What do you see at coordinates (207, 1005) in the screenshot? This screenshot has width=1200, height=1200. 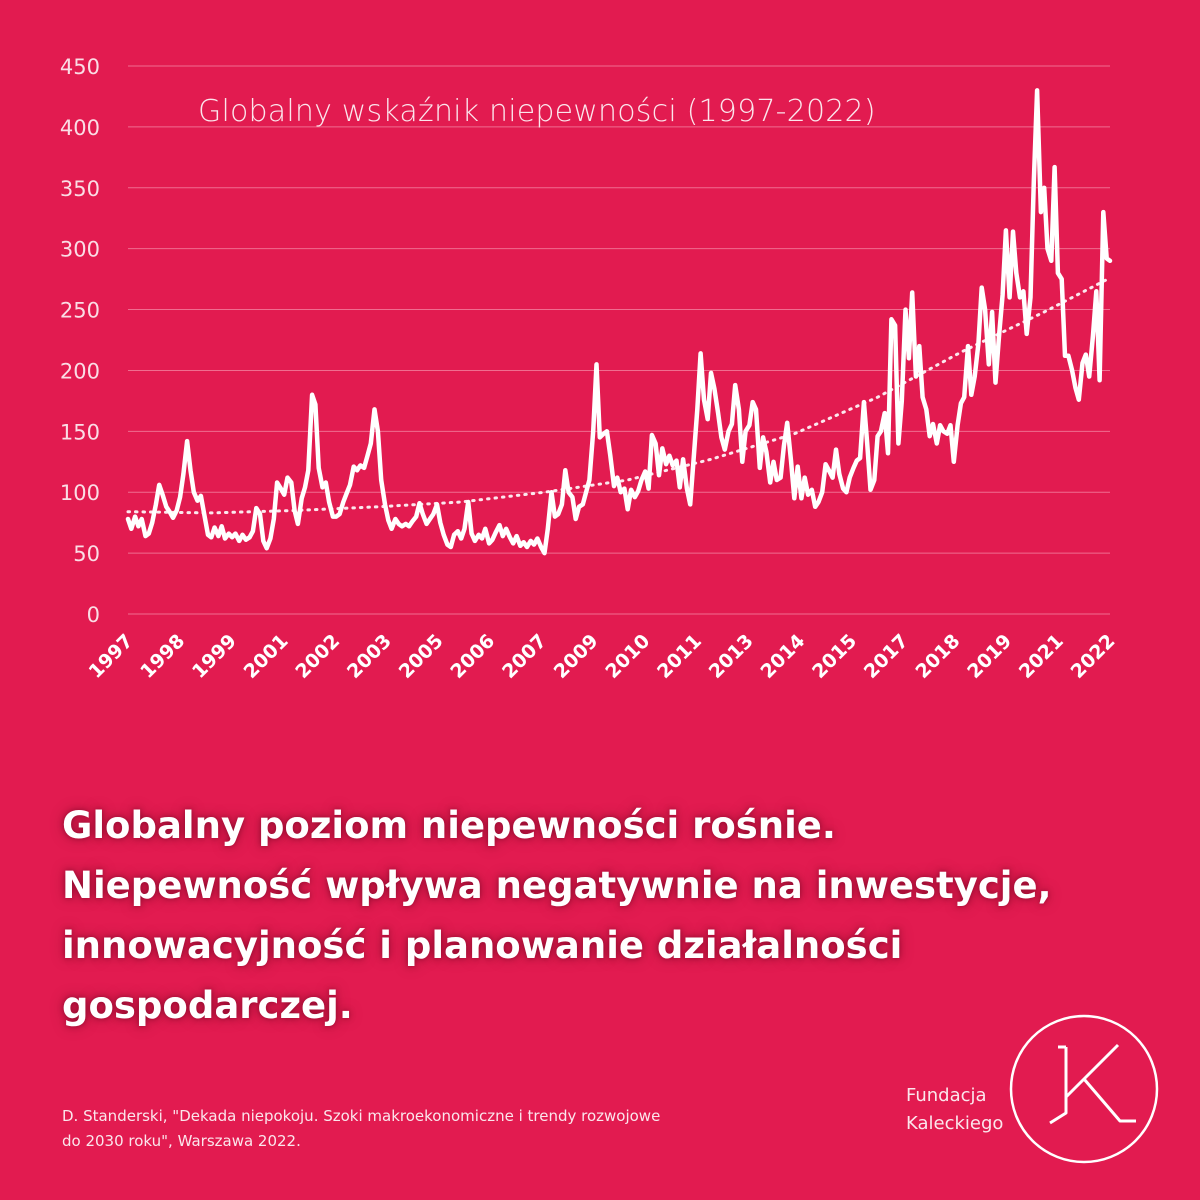 I see `headline-line-4: gospodarczej.` at bounding box center [207, 1005].